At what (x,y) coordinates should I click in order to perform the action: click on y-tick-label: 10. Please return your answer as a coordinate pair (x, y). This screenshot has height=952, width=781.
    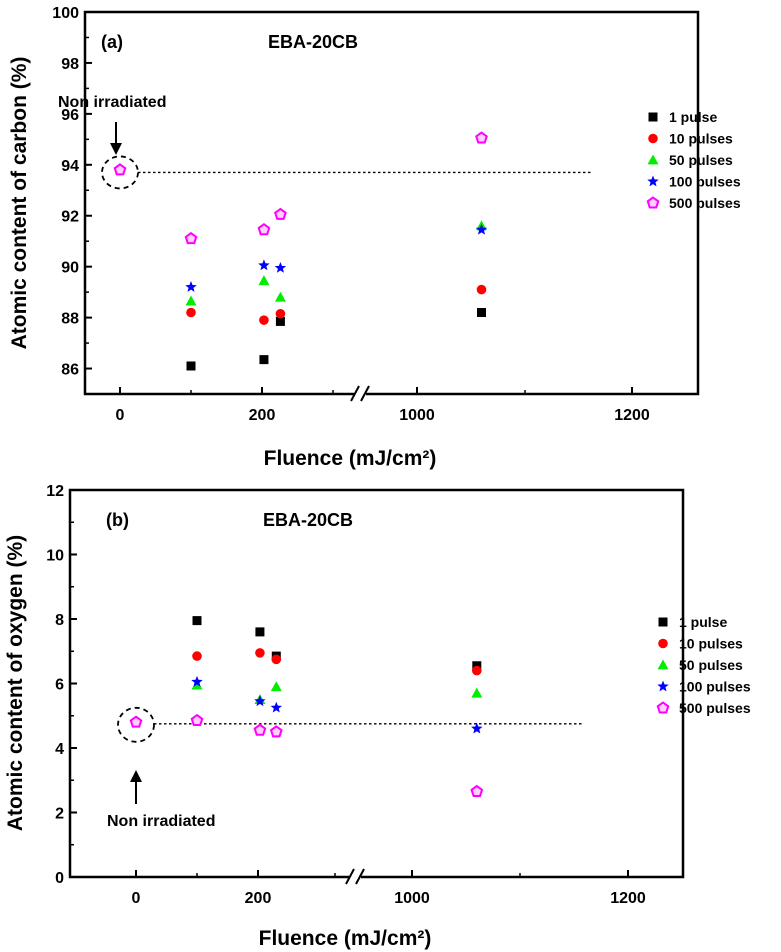
    Looking at the image, I should click on (55, 556).